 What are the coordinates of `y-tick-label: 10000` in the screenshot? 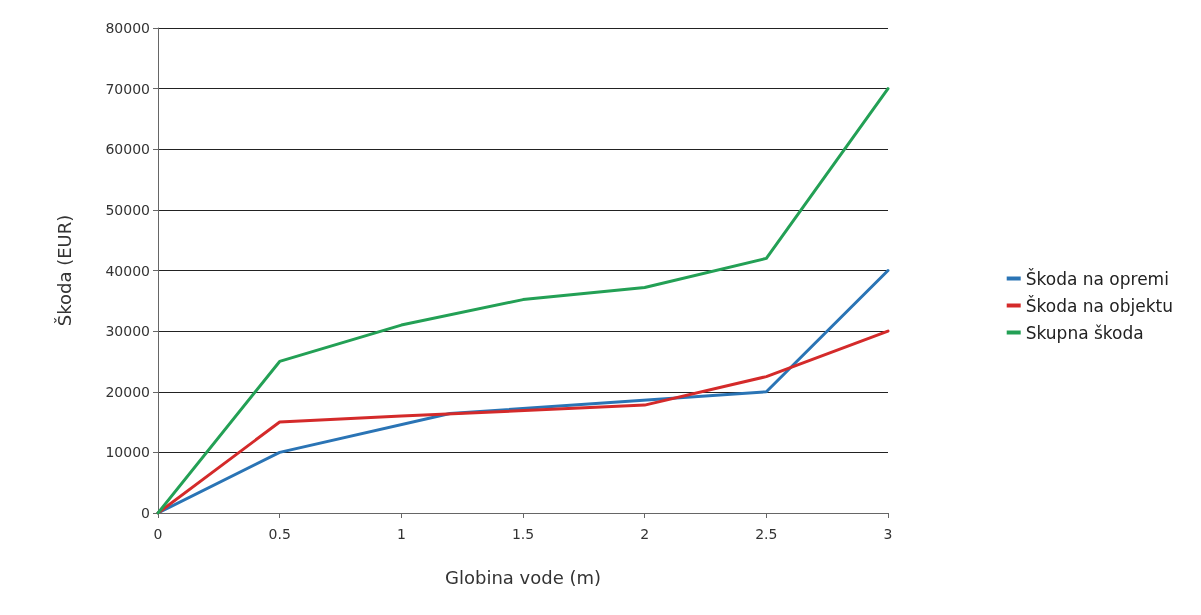 It's located at (127, 452).